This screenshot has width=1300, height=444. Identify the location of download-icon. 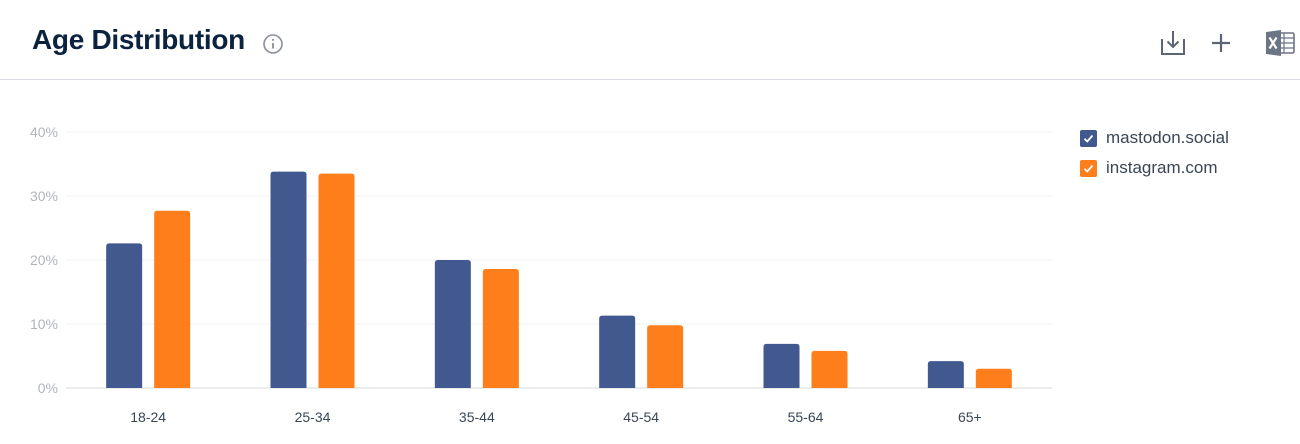
(1173, 43).